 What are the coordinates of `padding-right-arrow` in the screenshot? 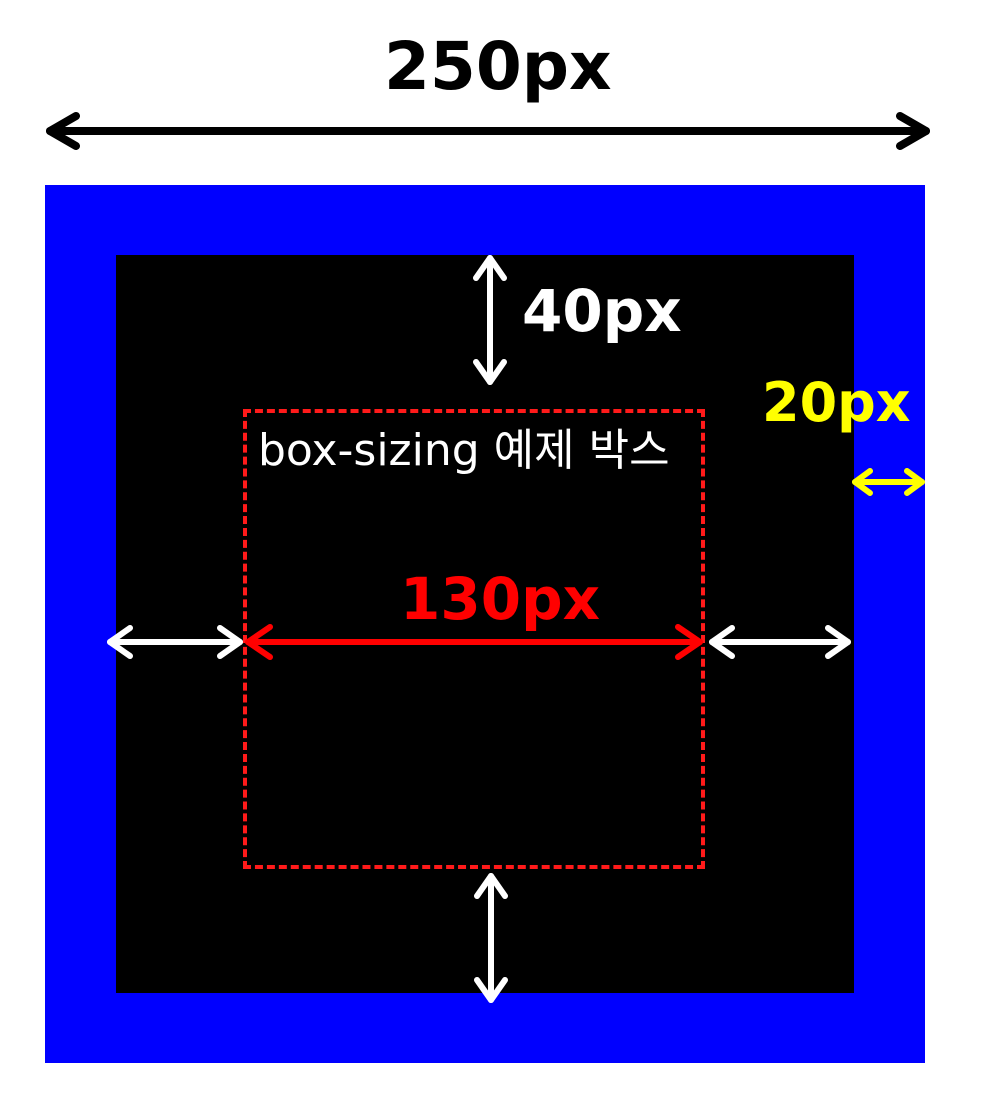 It's located at (780, 642).